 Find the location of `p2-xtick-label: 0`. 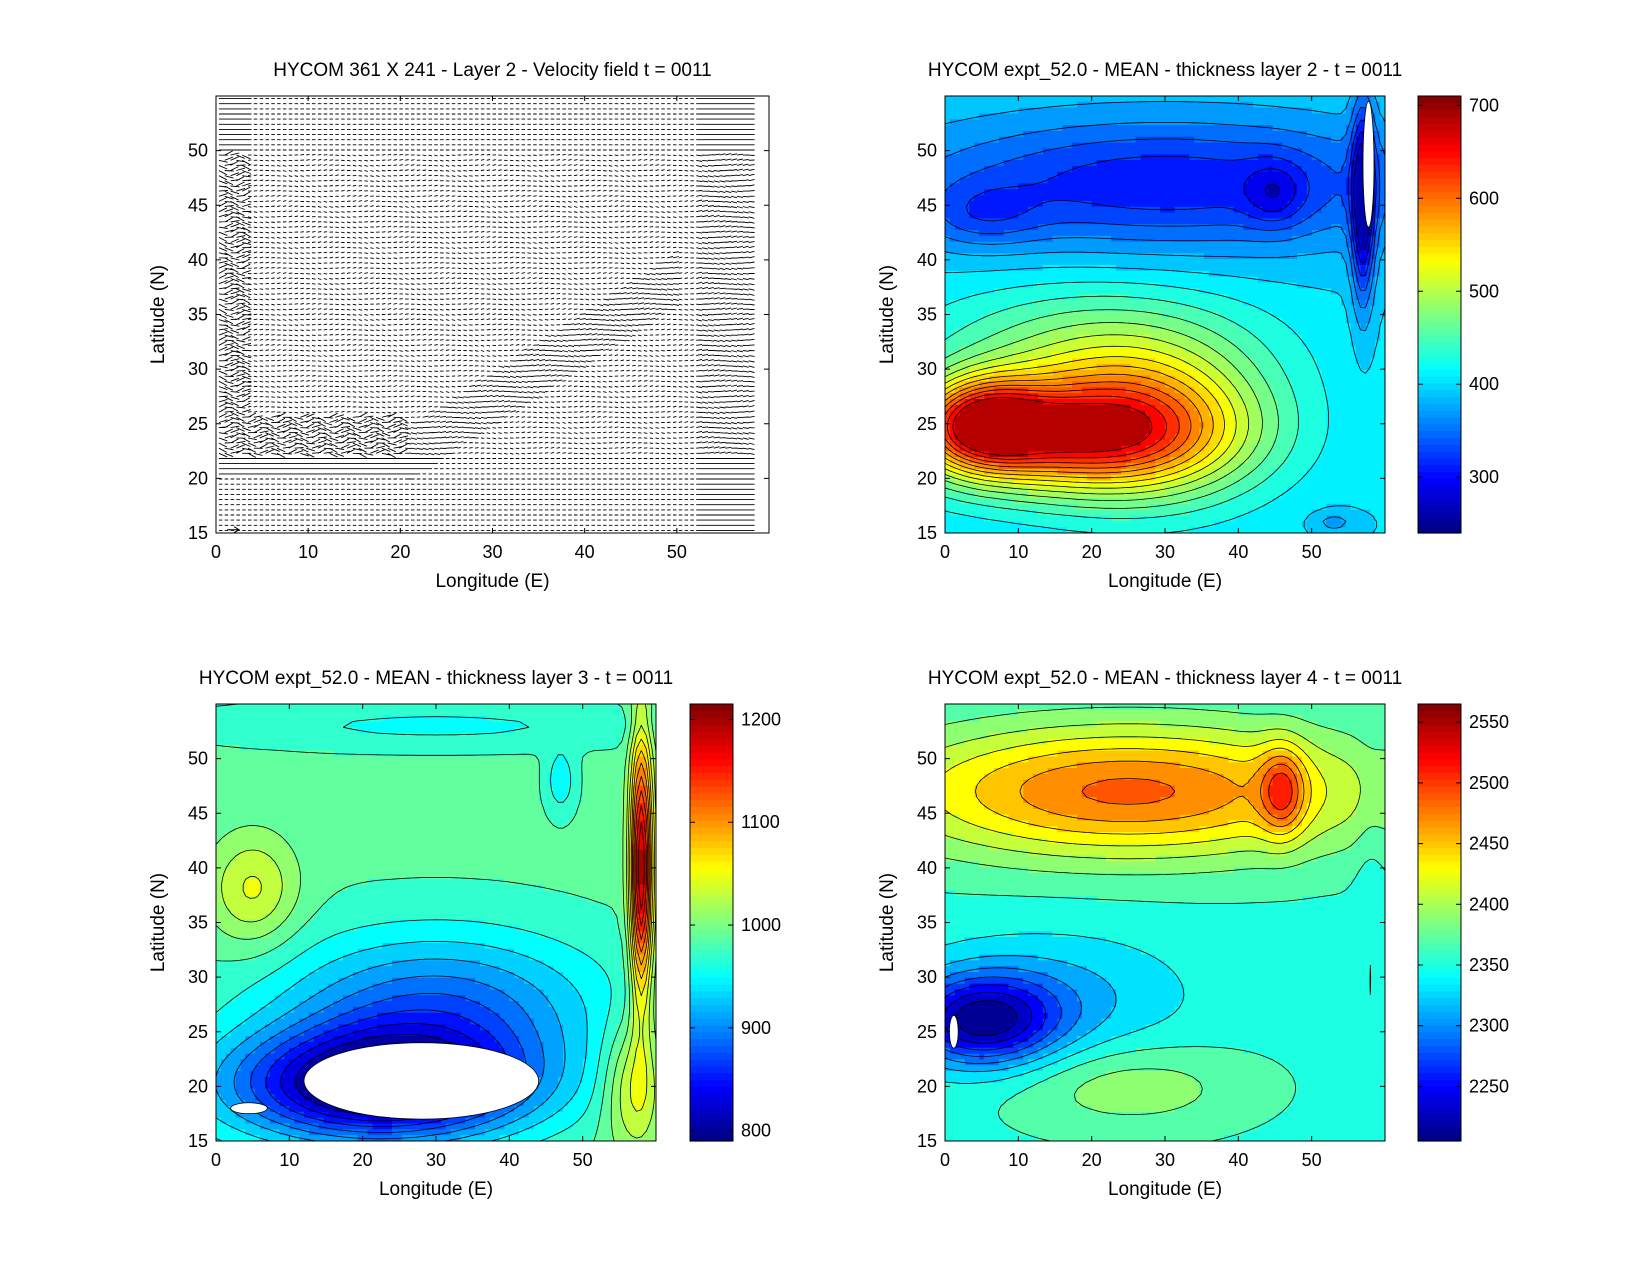

p2-xtick-label: 0 is located at coordinates (945, 552).